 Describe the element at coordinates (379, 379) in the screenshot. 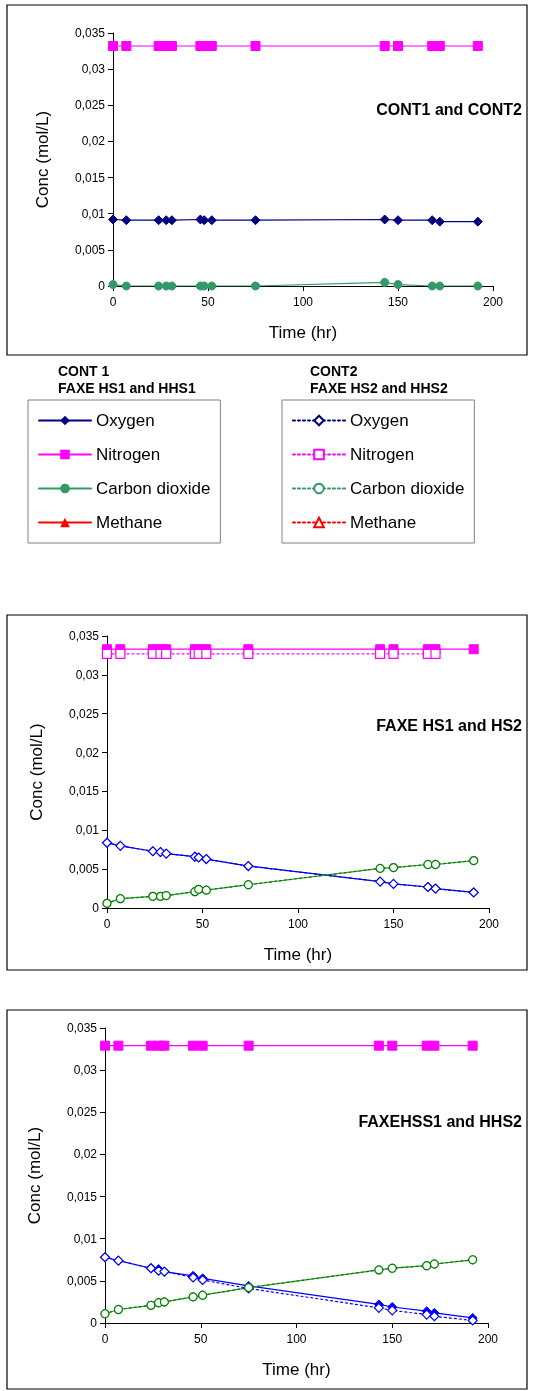

I see `text: CONT2 FAXE HS2 and HHS2` at that location.